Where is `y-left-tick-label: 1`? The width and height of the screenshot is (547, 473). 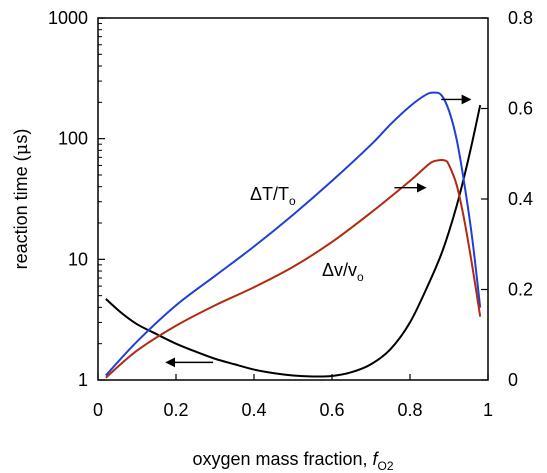
y-left-tick-label: 1 is located at coordinates (83, 380).